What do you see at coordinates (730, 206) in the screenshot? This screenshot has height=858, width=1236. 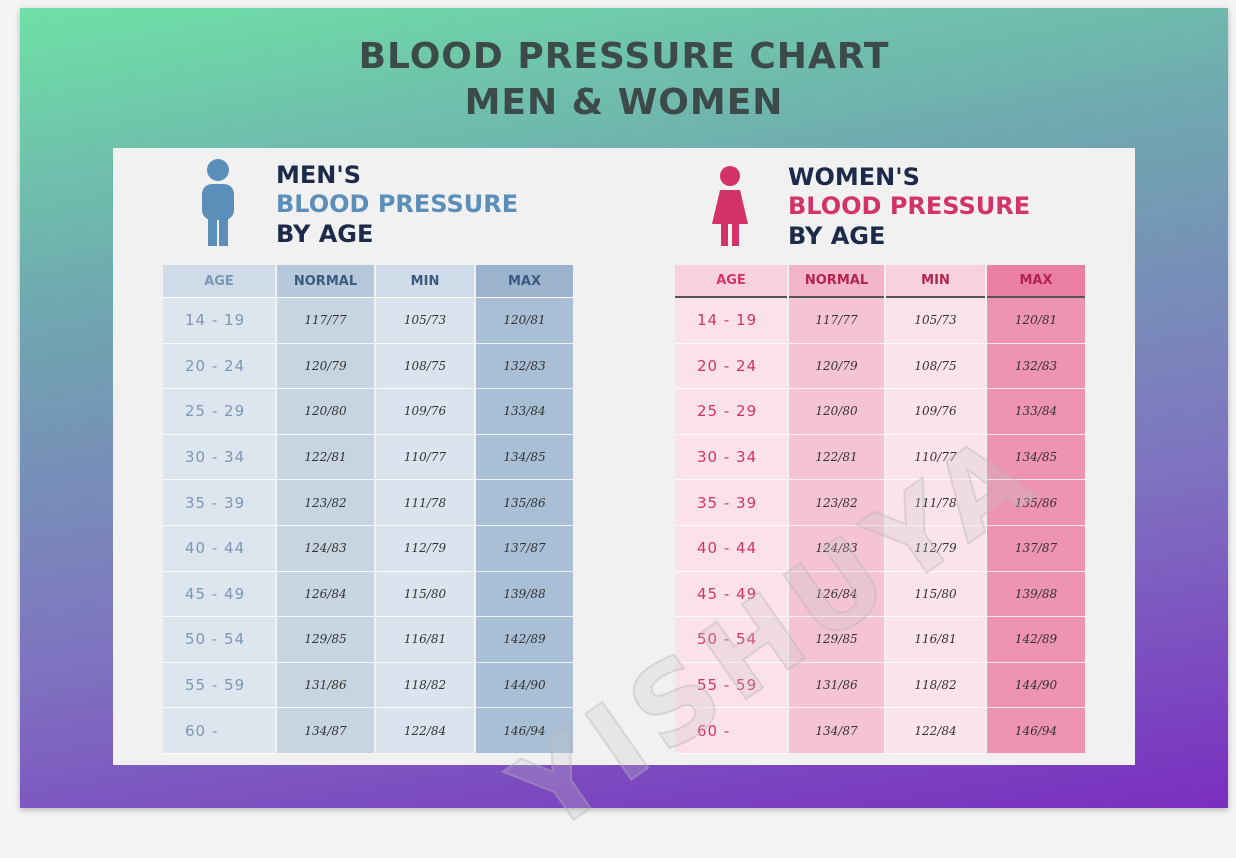 I see `woman-icon` at bounding box center [730, 206].